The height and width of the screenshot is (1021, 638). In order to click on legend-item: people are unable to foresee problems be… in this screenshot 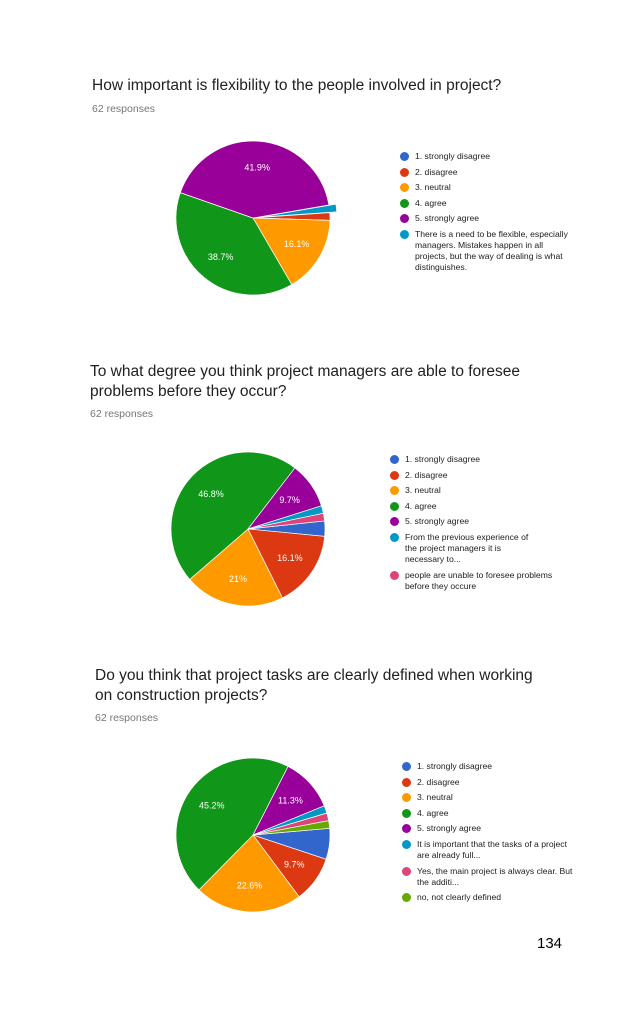, I will do `click(472, 581)`.